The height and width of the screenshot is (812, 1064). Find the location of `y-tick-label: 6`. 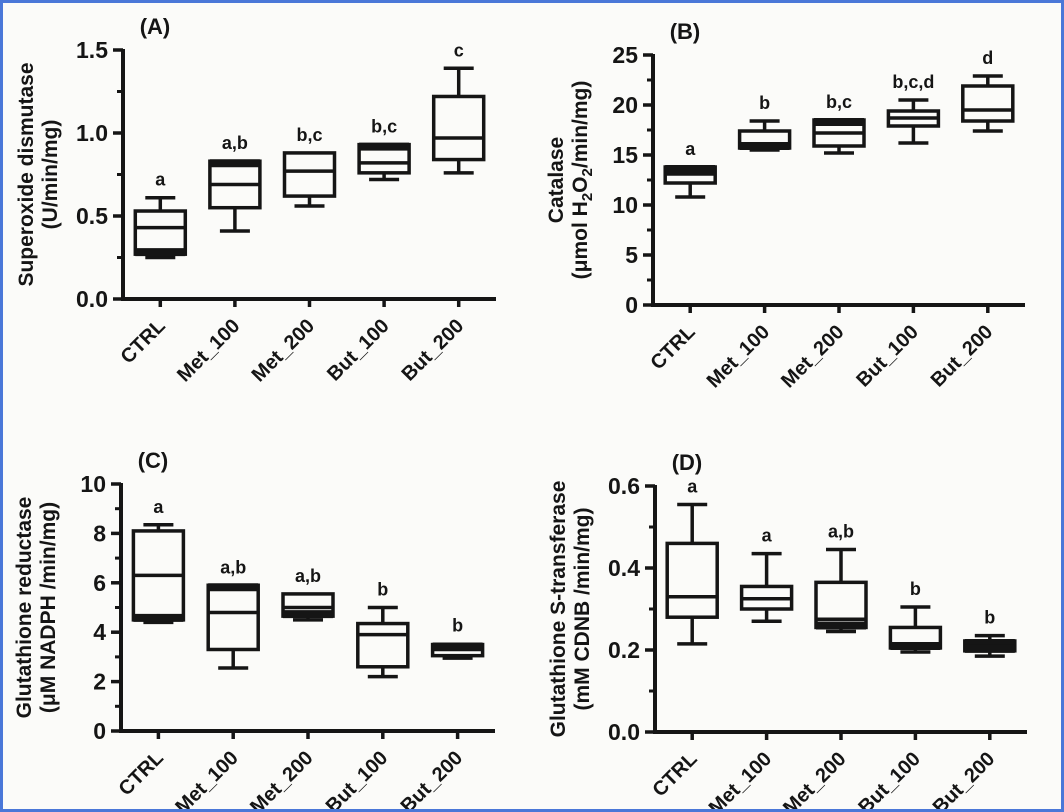

y-tick-label: 6 is located at coordinates (99, 583).